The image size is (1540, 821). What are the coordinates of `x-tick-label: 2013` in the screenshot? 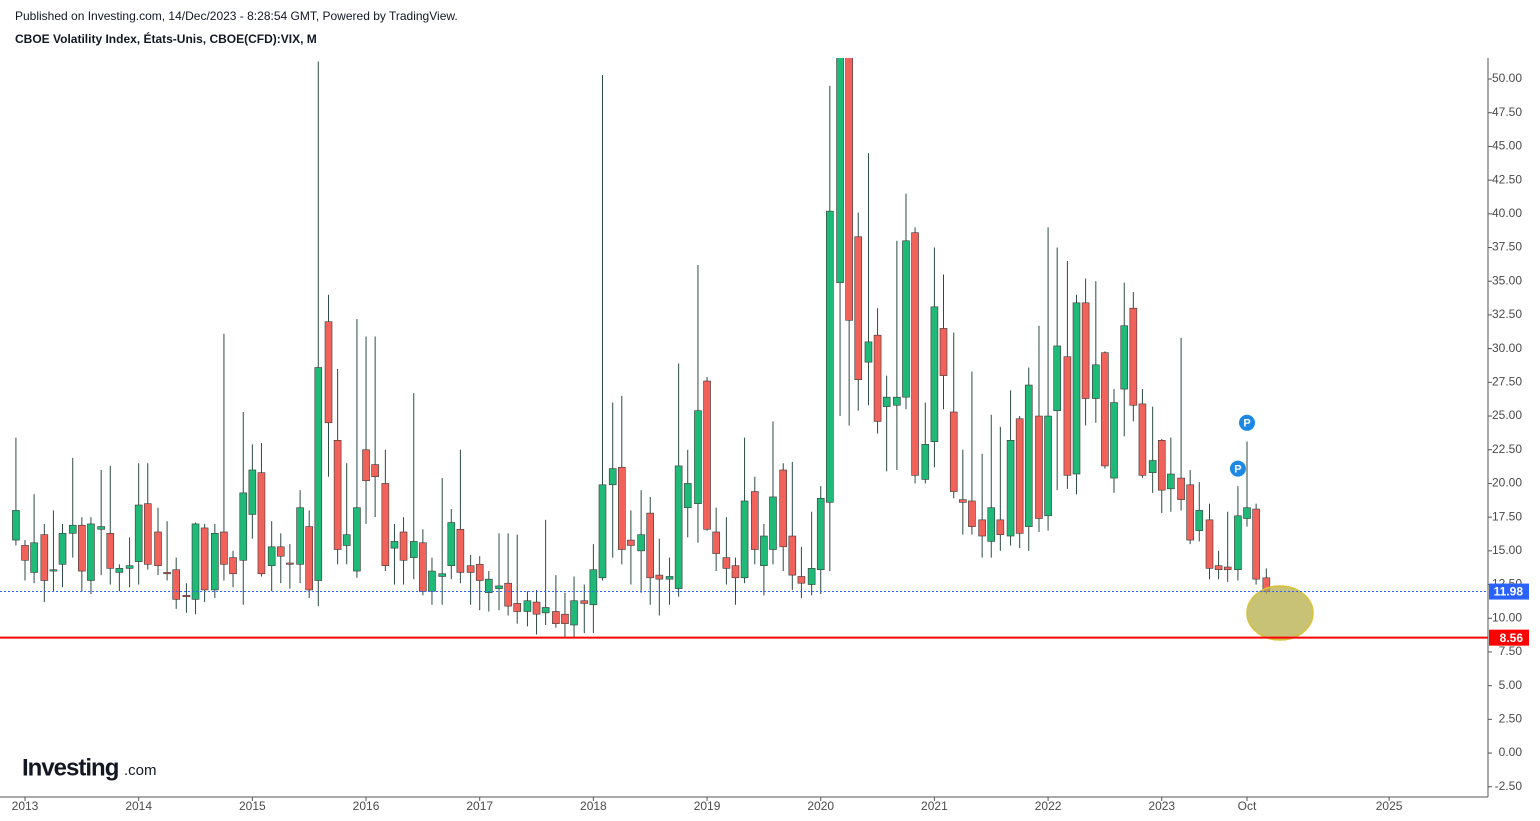 It's located at (25, 806).